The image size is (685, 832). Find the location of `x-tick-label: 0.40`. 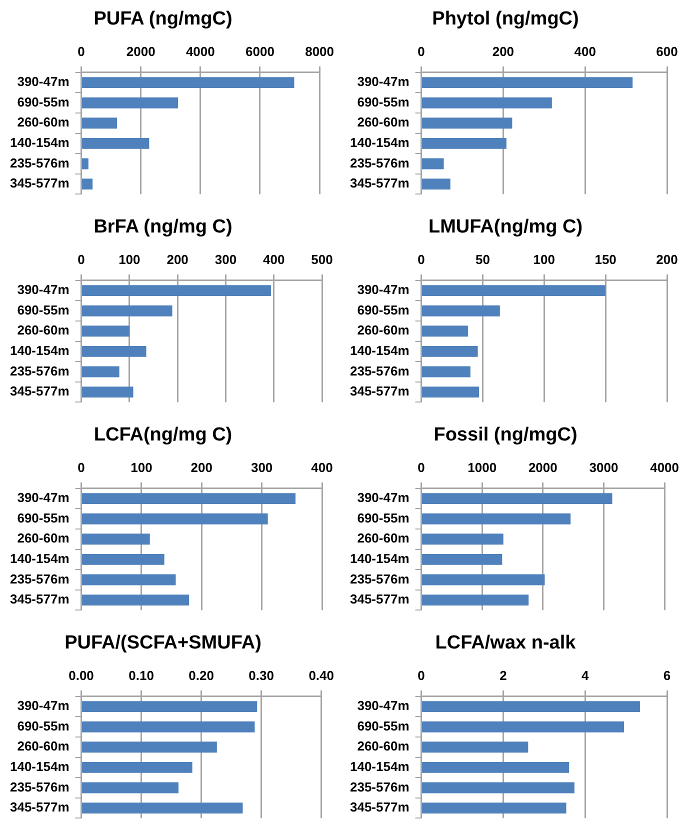

x-tick-label: 0.40 is located at coordinates (321, 676).